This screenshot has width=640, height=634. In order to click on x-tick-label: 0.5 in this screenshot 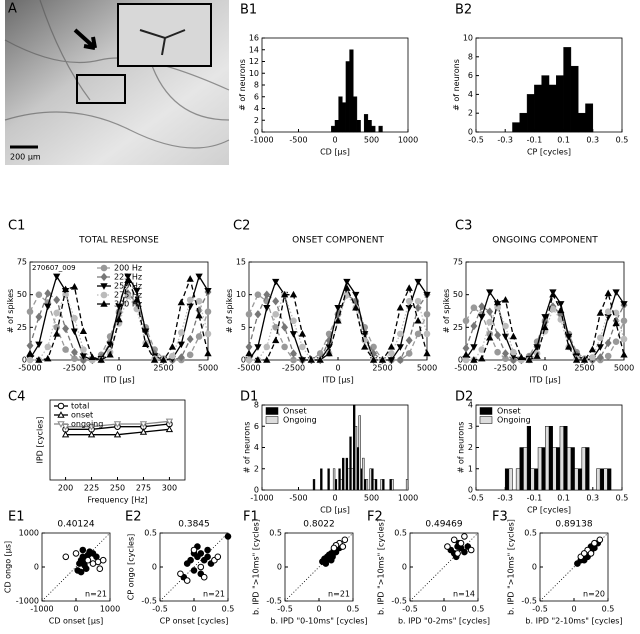, I will do `click(622, 498)`.